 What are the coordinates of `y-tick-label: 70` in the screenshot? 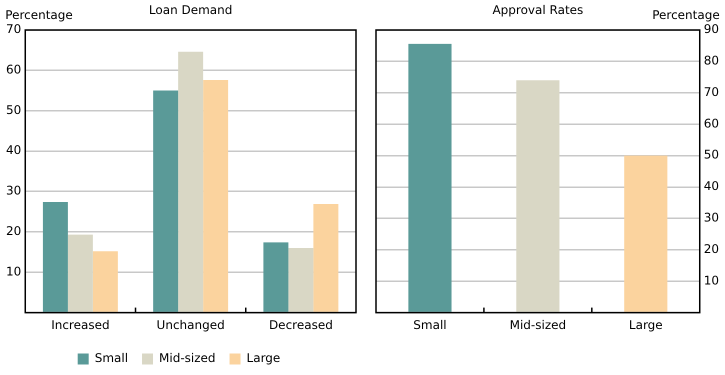 It's located at (14, 29).